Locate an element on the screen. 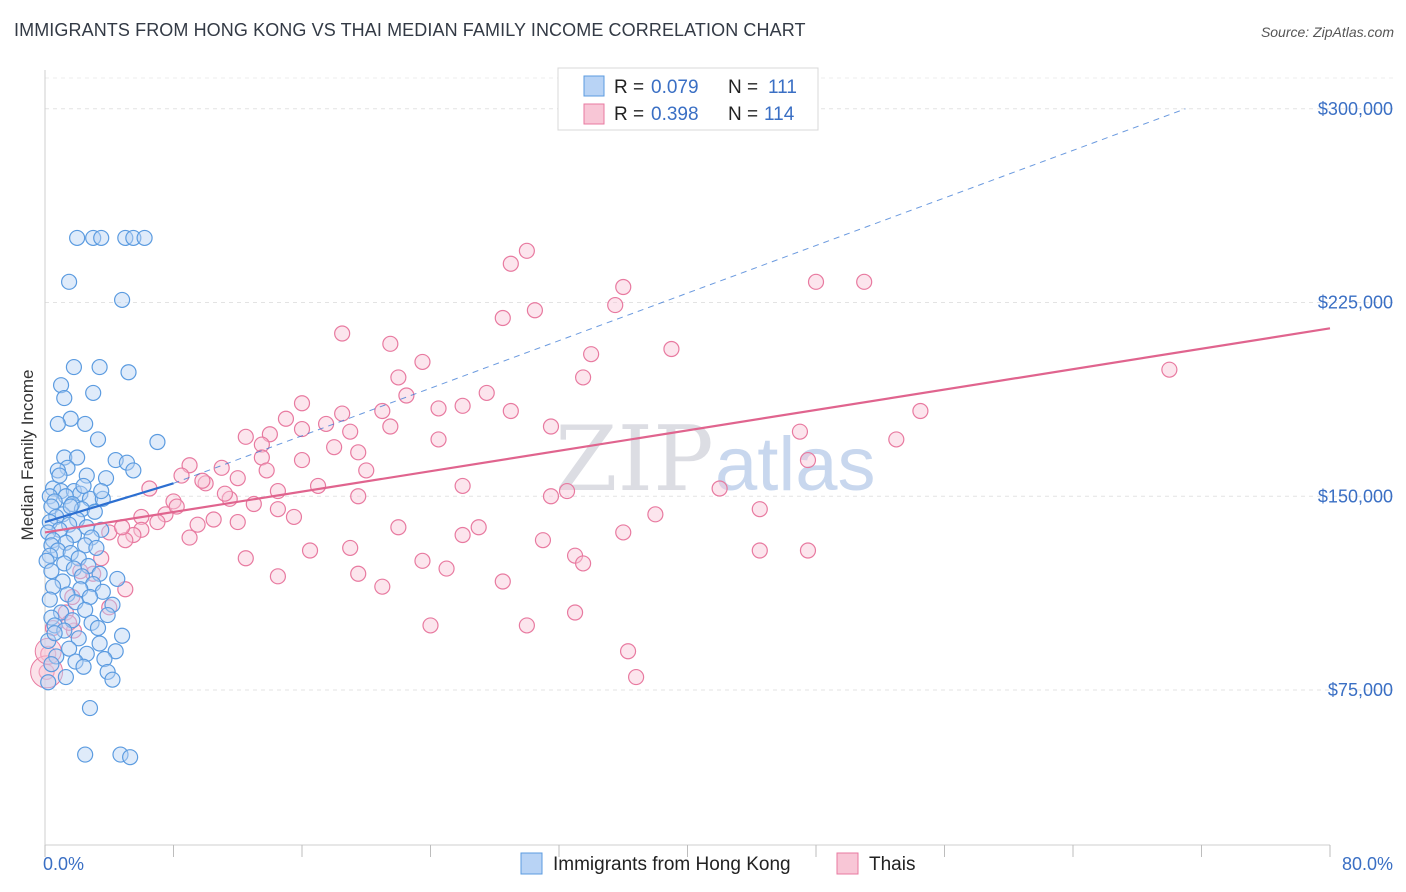 The height and width of the screenshot is (892, 1406). y-tick-label-3: $300,000 is located at coordinates (1355, 109).